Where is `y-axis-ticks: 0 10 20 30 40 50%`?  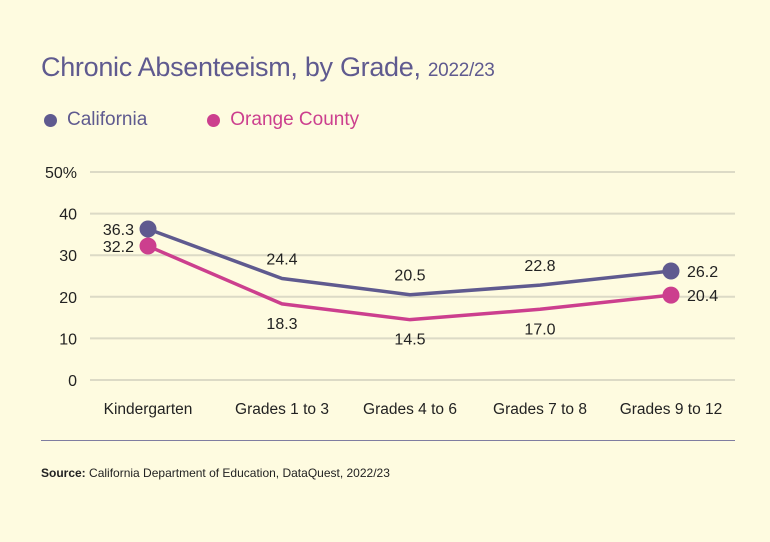 y-axis-ticks: 0 10 20 30 40 50% is located at coordinates (61, 277).